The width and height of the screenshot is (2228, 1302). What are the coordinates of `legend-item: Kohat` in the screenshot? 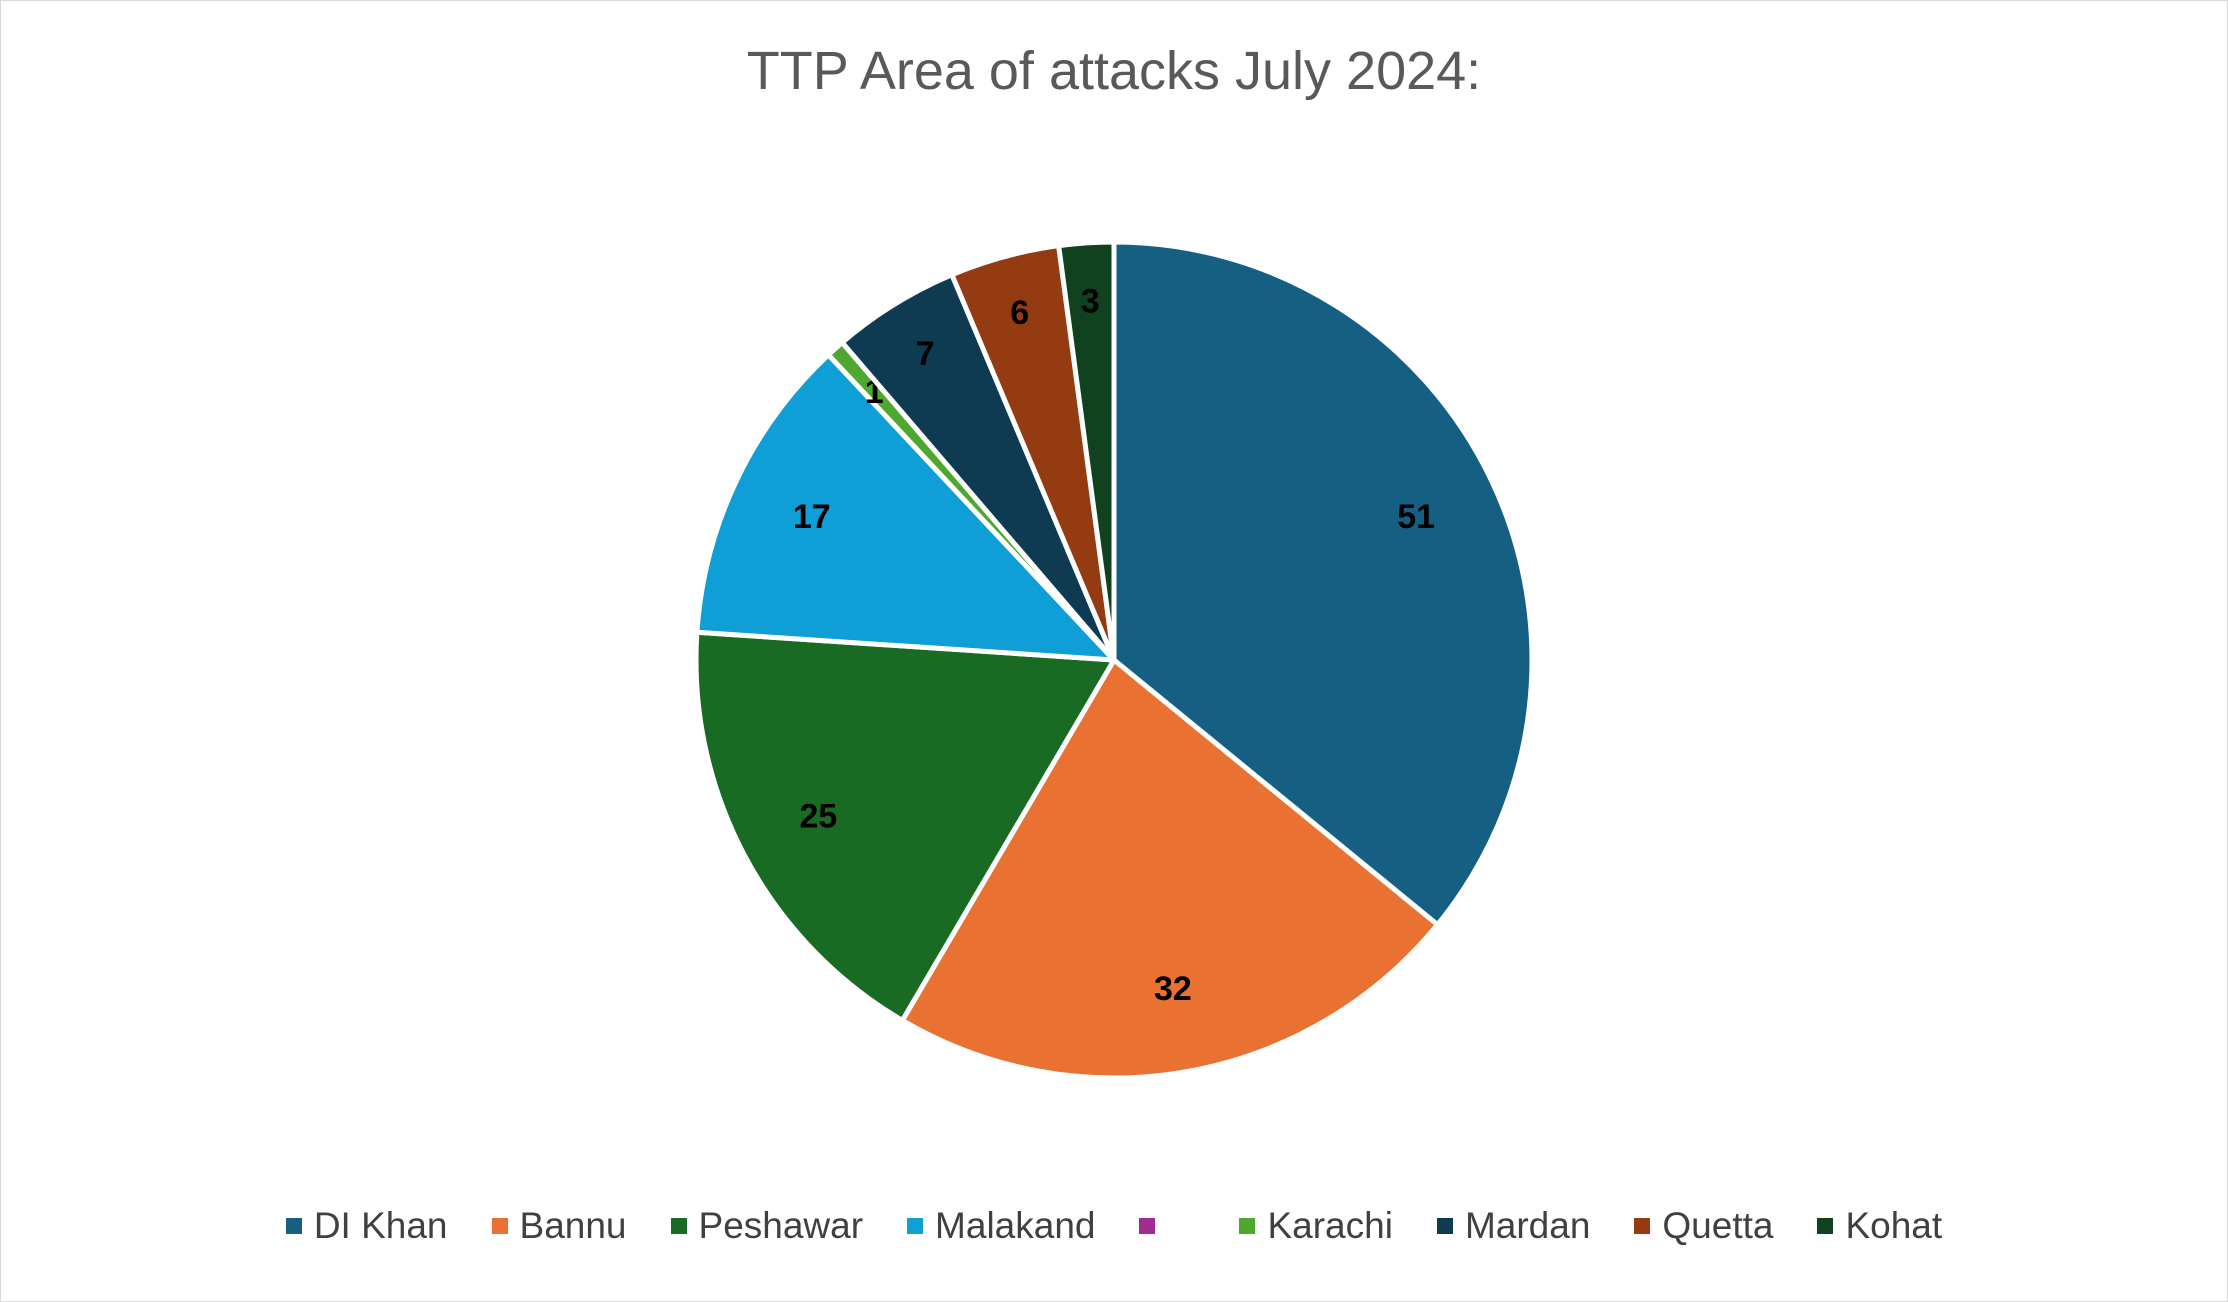 It's located at (1879, 1226).